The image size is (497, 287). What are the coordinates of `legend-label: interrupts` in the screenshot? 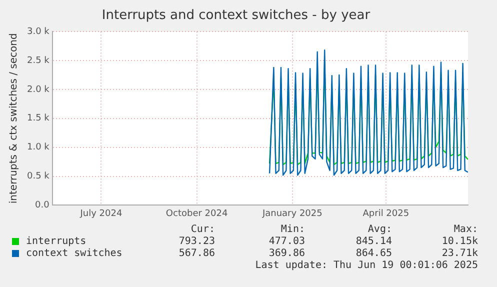 It's located at (56, 241).